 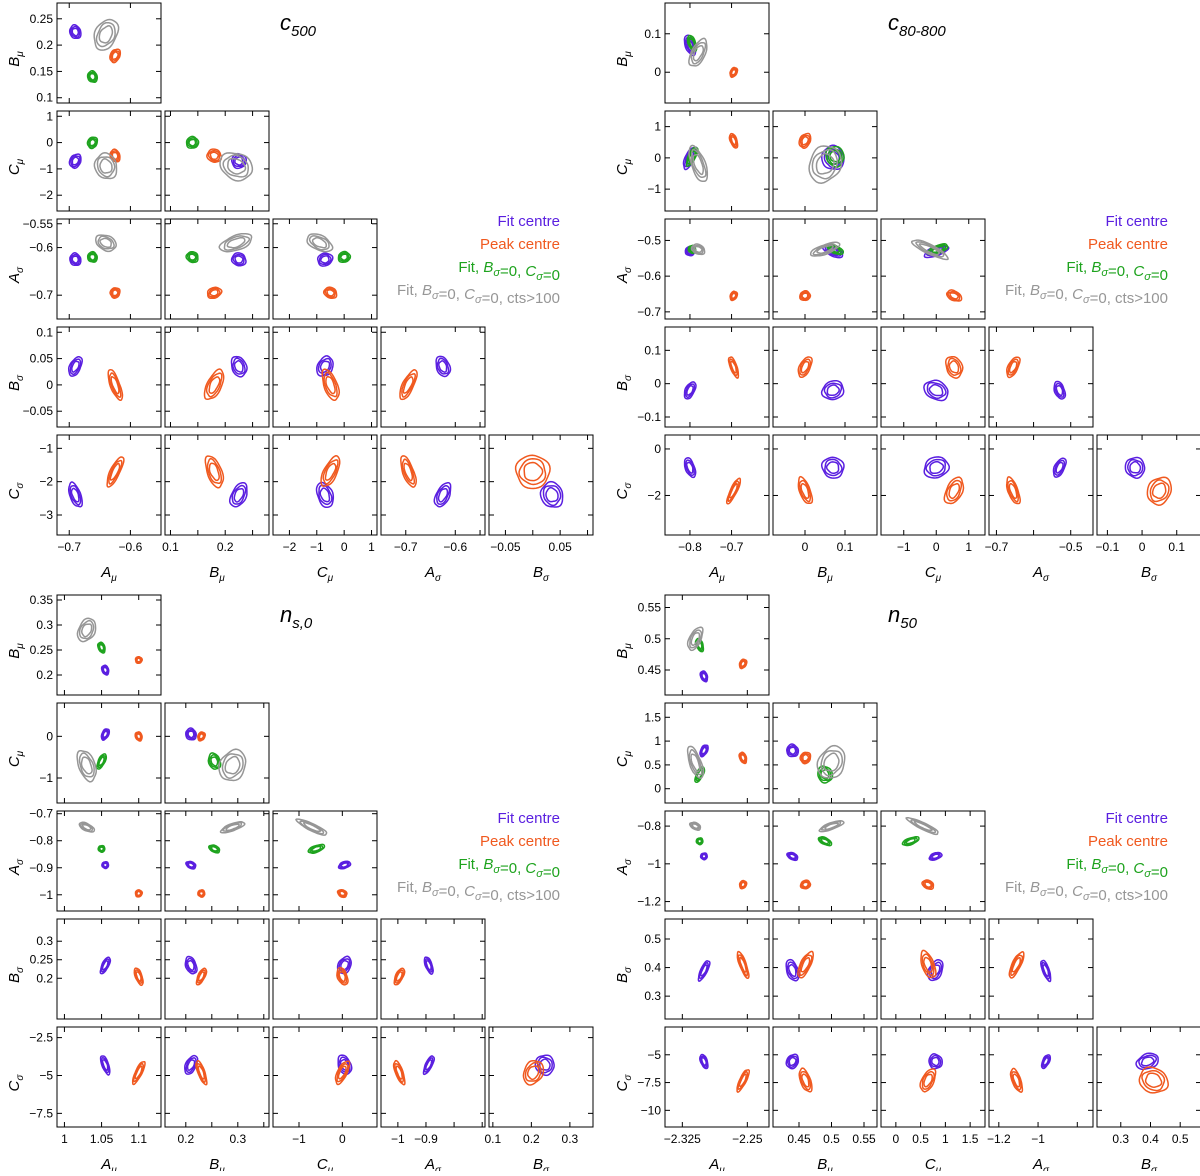 I want to click on x-tick-label: −0.6, so click(x=455, y=547).